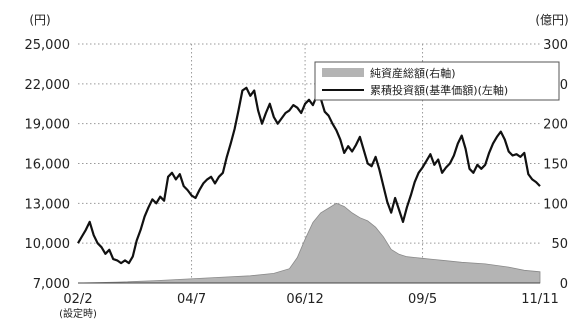 Image resolution: width=582 pixels, height=329 pixels. What do you see at coordinates (48, 165) in the screenshot?
I see `left-axis-tick-label: 16,000` at bounding box center [48, 165].